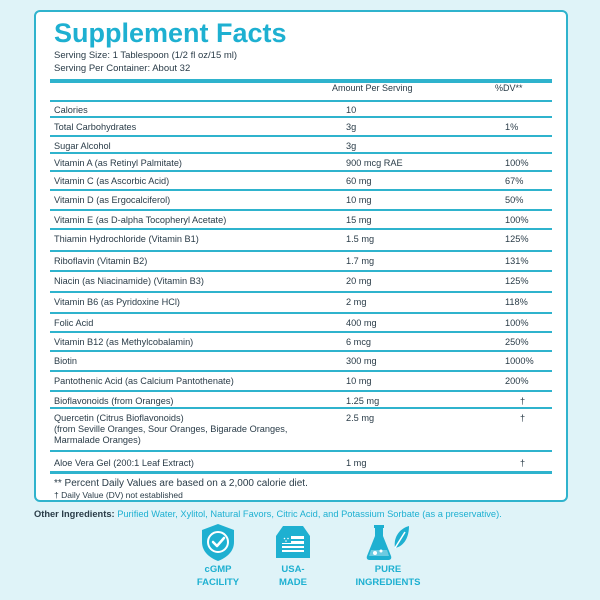  I want to click on table-row: Vitamin C (as Ascorbic Acid) 60 mg 67%, so click(301, 181).